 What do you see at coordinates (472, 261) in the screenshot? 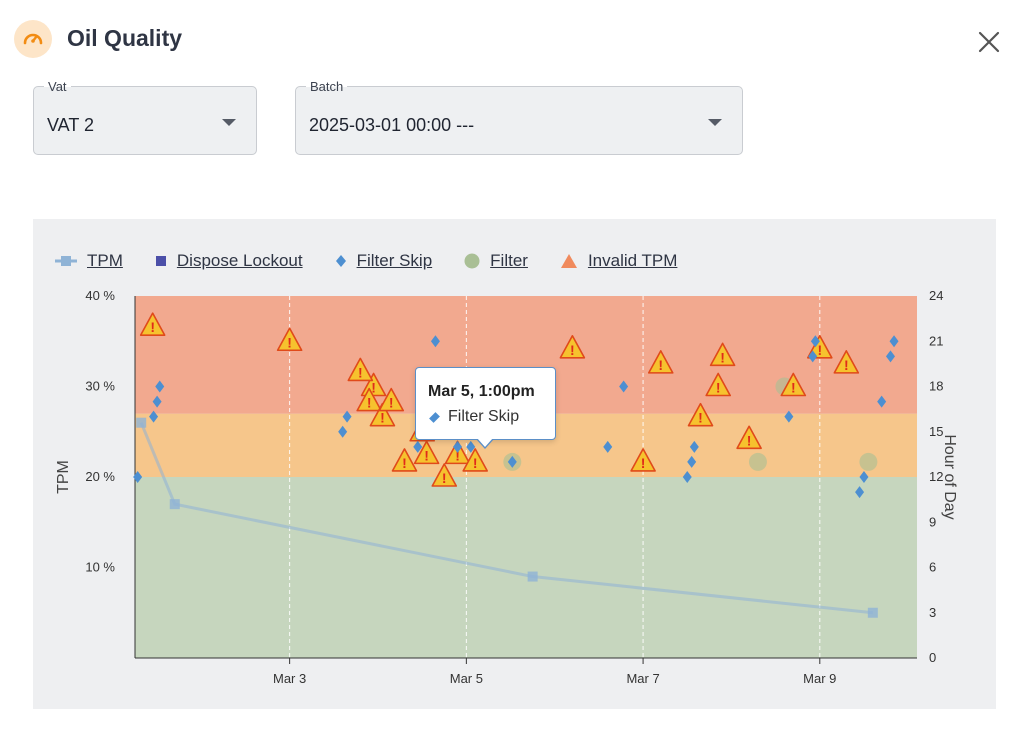
I see `circle-icon` at bounding box center [472, 261].